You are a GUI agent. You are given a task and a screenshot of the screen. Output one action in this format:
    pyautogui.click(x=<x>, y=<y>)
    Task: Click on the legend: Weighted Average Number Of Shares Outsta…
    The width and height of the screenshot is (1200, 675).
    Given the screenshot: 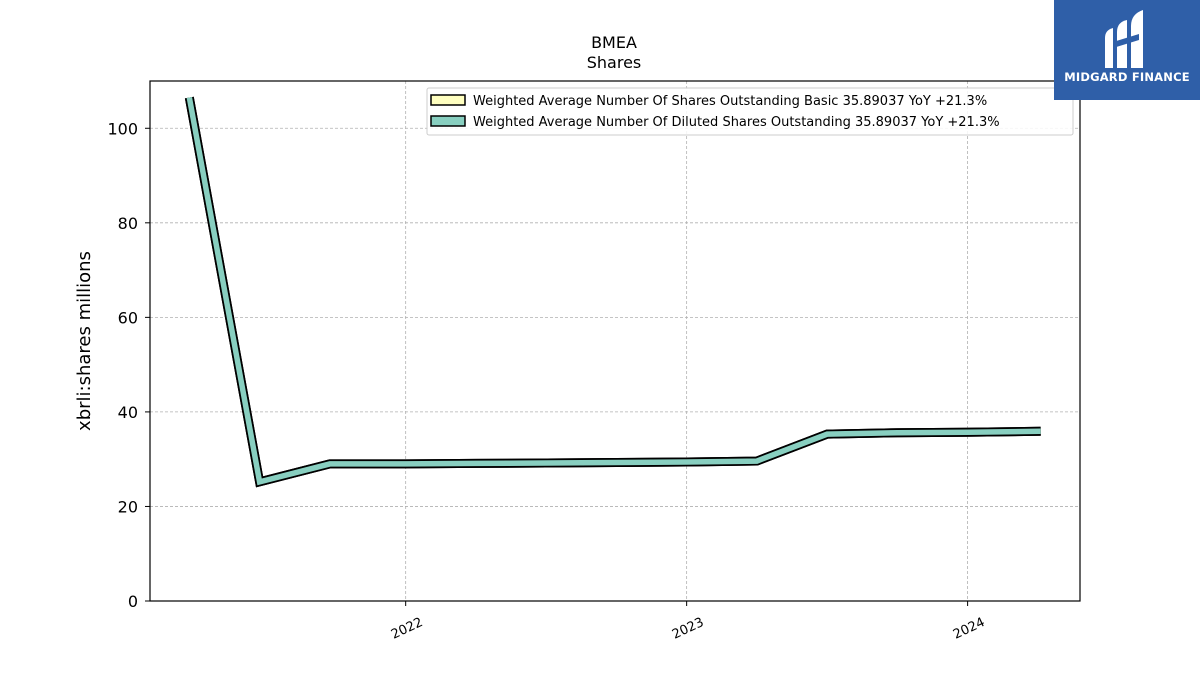 What is the action you would take?
    pyautogui.click(x=750, y=111)
    